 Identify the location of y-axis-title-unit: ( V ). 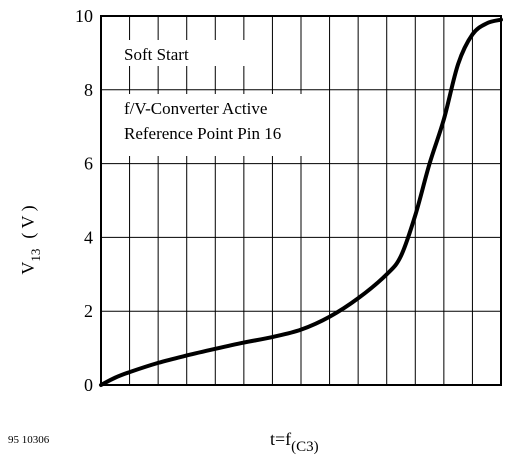
(28, 221).